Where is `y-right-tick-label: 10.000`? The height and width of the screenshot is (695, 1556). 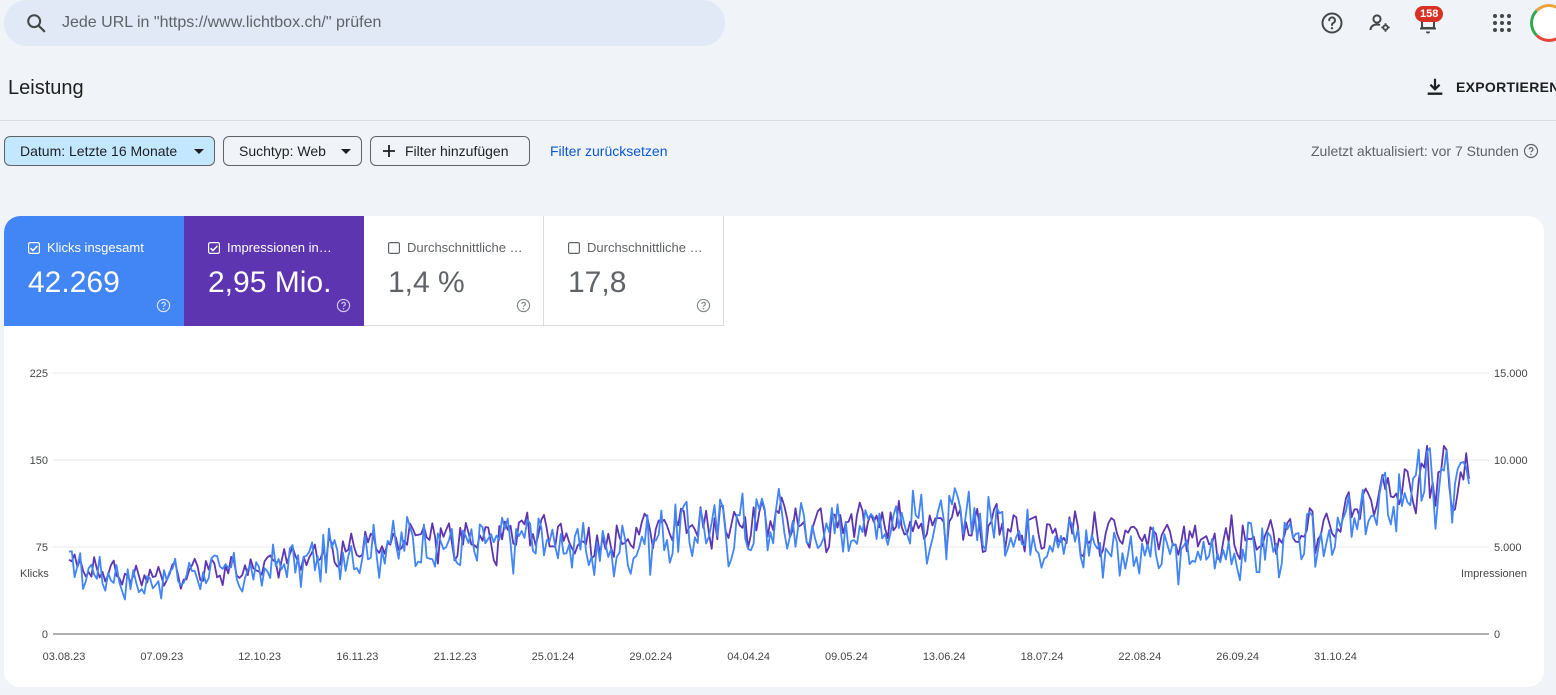
y-right-tick-label: 10.000 is located at coordinates (1511, 461).